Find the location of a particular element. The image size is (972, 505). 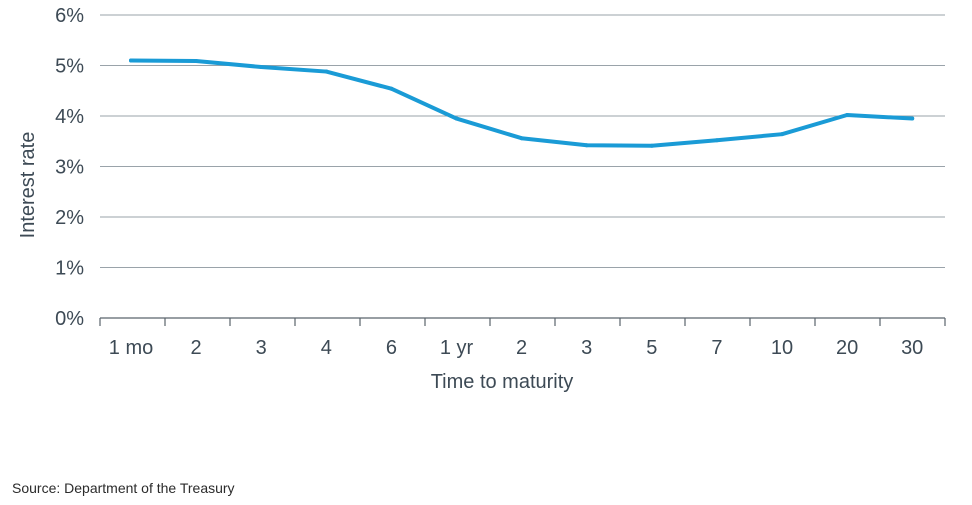

y-tick-label: 5% is located at coordinates (69, 67).